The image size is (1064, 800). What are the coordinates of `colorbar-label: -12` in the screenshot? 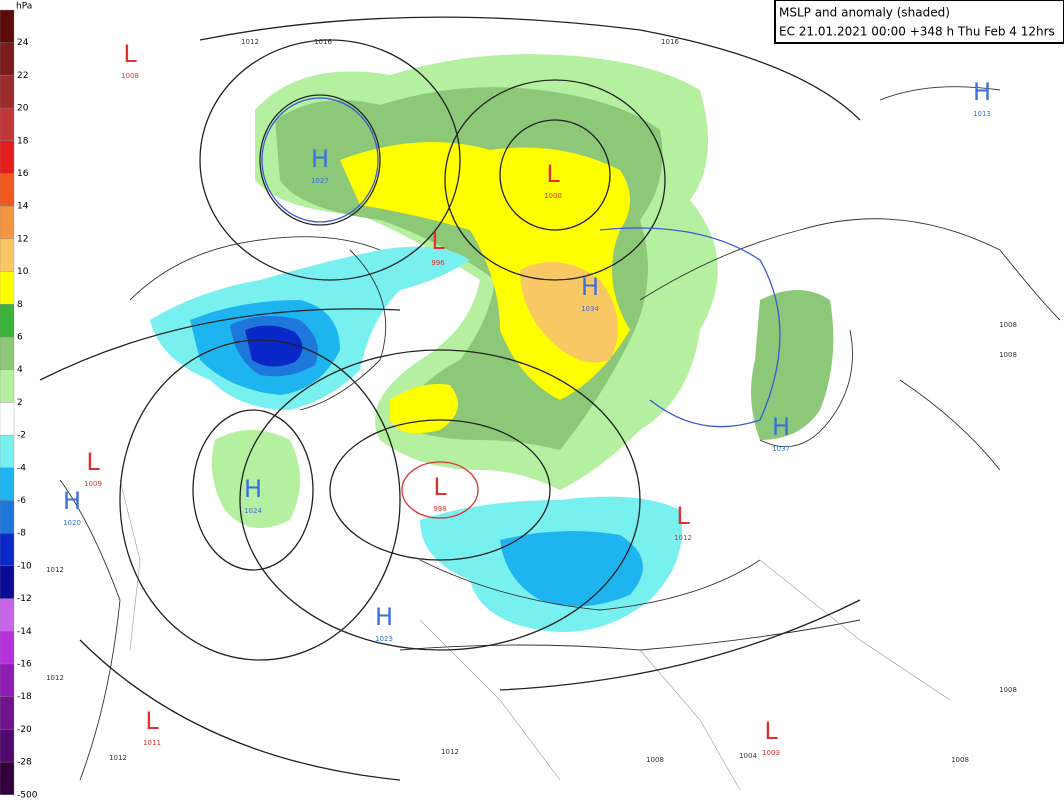 It's located at (24, 599).